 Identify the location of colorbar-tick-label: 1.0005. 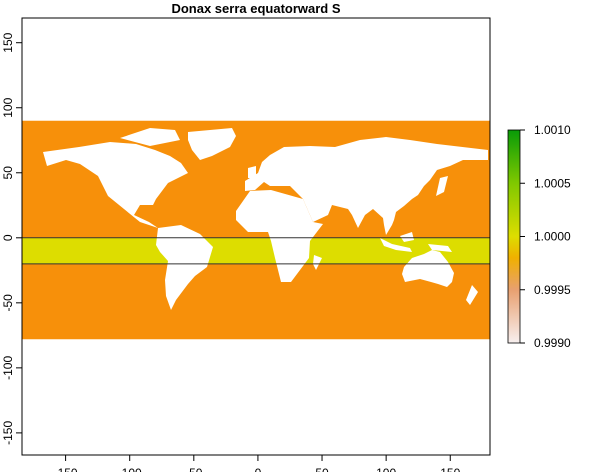
(552, 183).